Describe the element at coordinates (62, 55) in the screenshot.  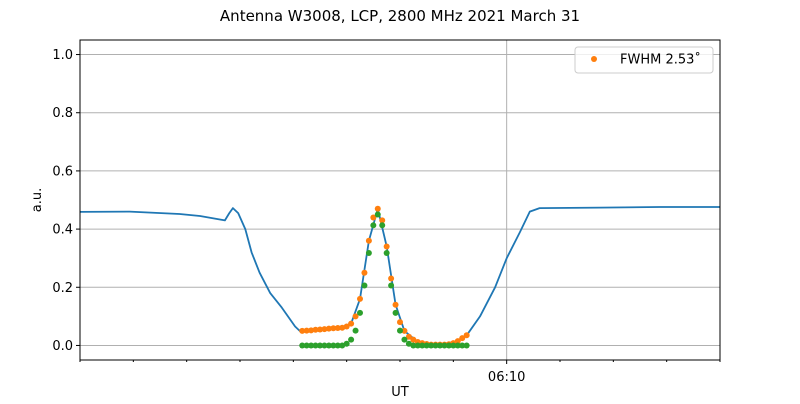
I see `y-tick-label: 1.0` at that location.